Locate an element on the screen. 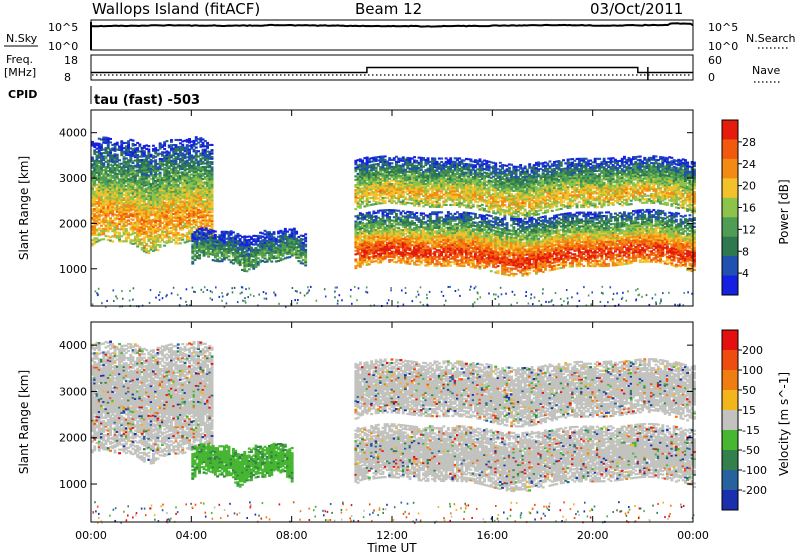 This screenshot has height=554, width=800. freq-left-tick-top: 18 is located at coordinates (71, 60).